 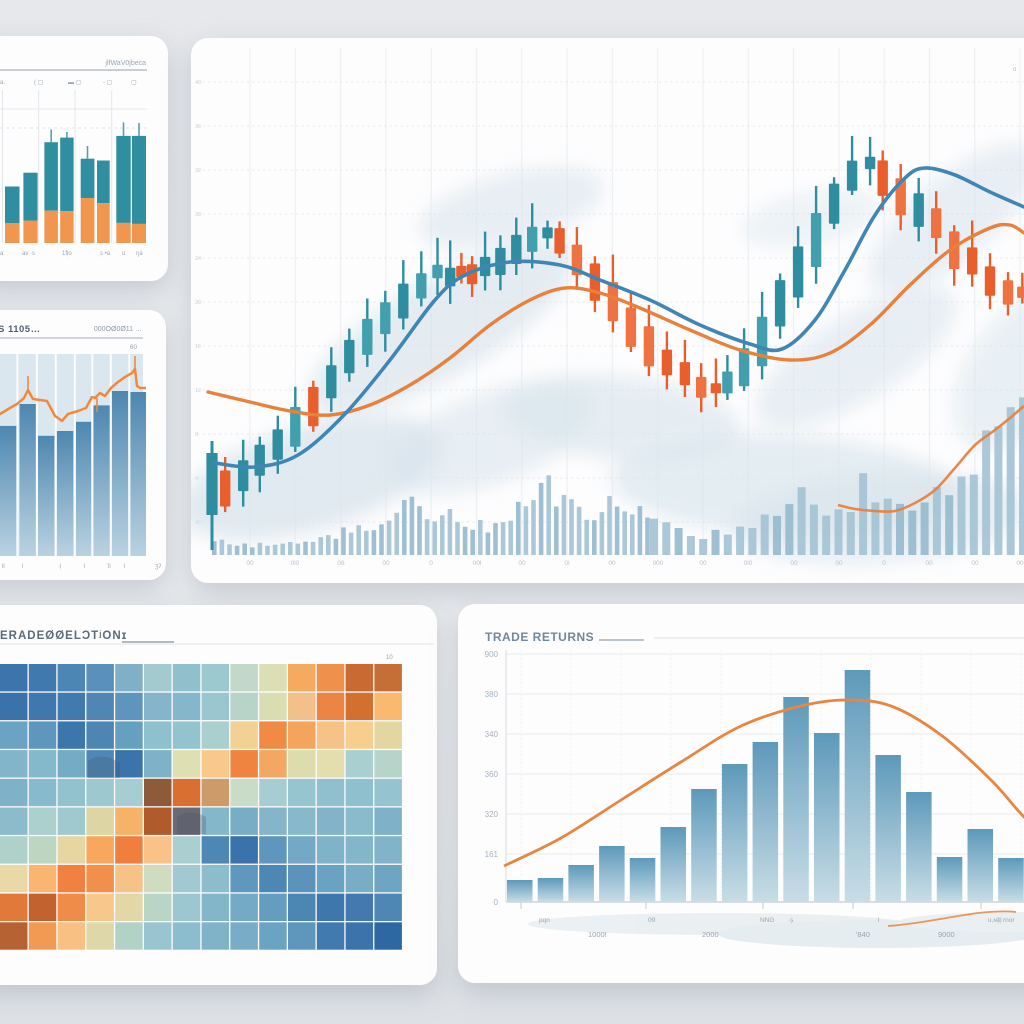 What do you see at coordinates (134, 347) in the screenshot?
I see `svg-text: 60` at bounding box center [134, 347].